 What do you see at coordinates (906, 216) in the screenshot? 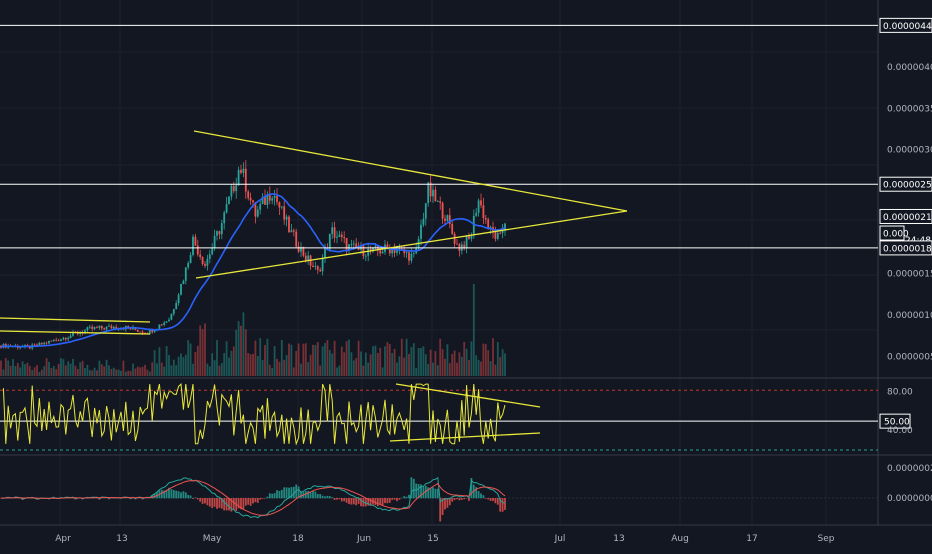
I see `price-label-last: 0.00000218` at bounding box center [906, 216].